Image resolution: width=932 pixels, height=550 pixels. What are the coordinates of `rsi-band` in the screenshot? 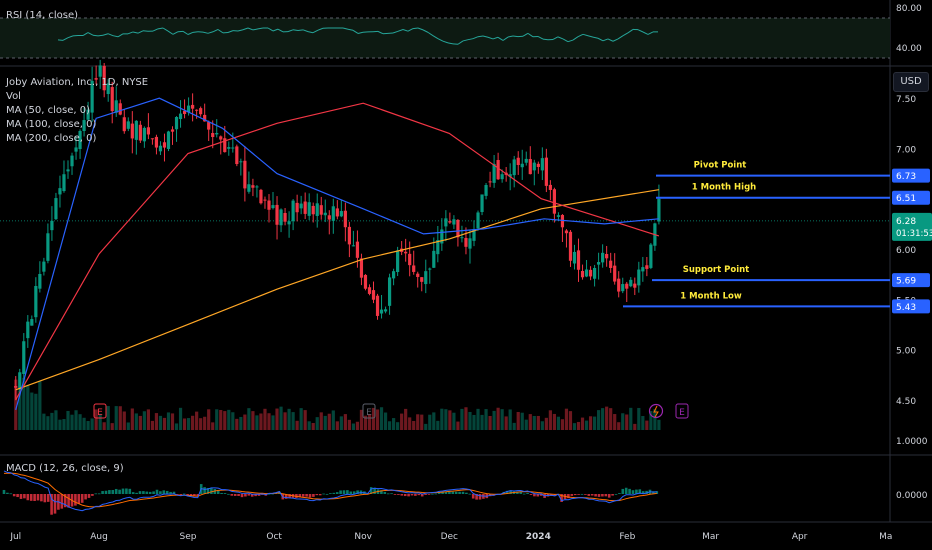 It's located at (445, 38).